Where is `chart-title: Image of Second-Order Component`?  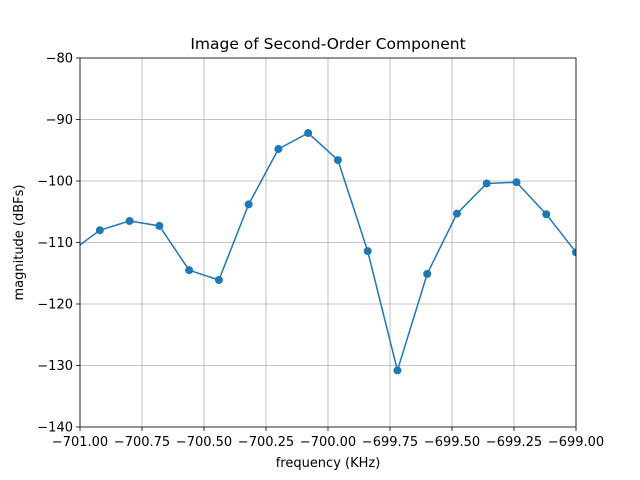 chart-title: Image of Second-Order Component is located at coordinates (327, 44).